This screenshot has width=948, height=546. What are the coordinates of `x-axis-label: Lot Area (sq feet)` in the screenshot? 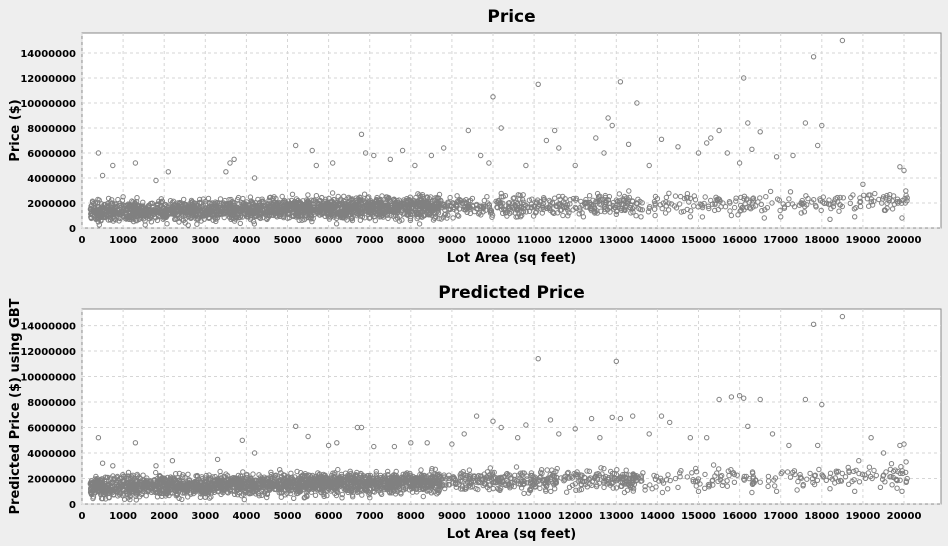 It's located at (512, 258).